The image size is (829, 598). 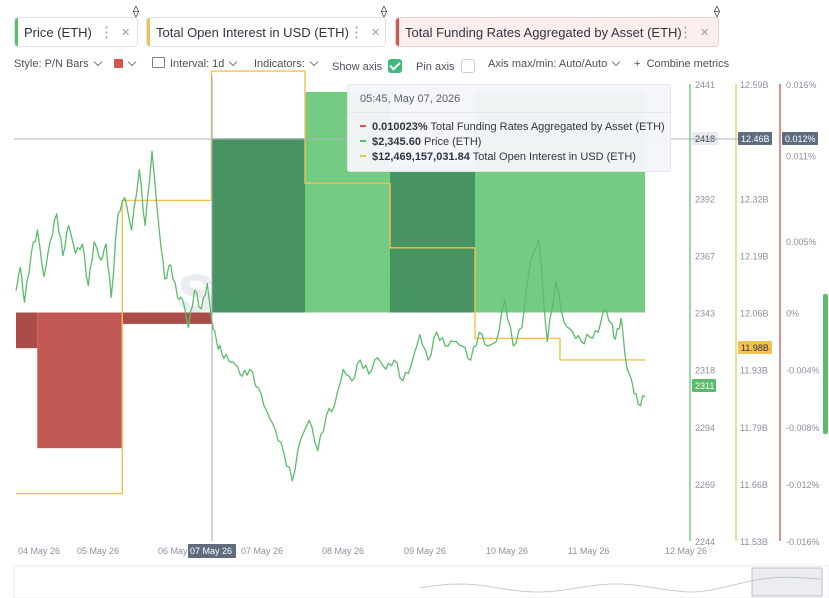 I want to click on x-tick-label: 05 May 26, so click(x=98, y=551).